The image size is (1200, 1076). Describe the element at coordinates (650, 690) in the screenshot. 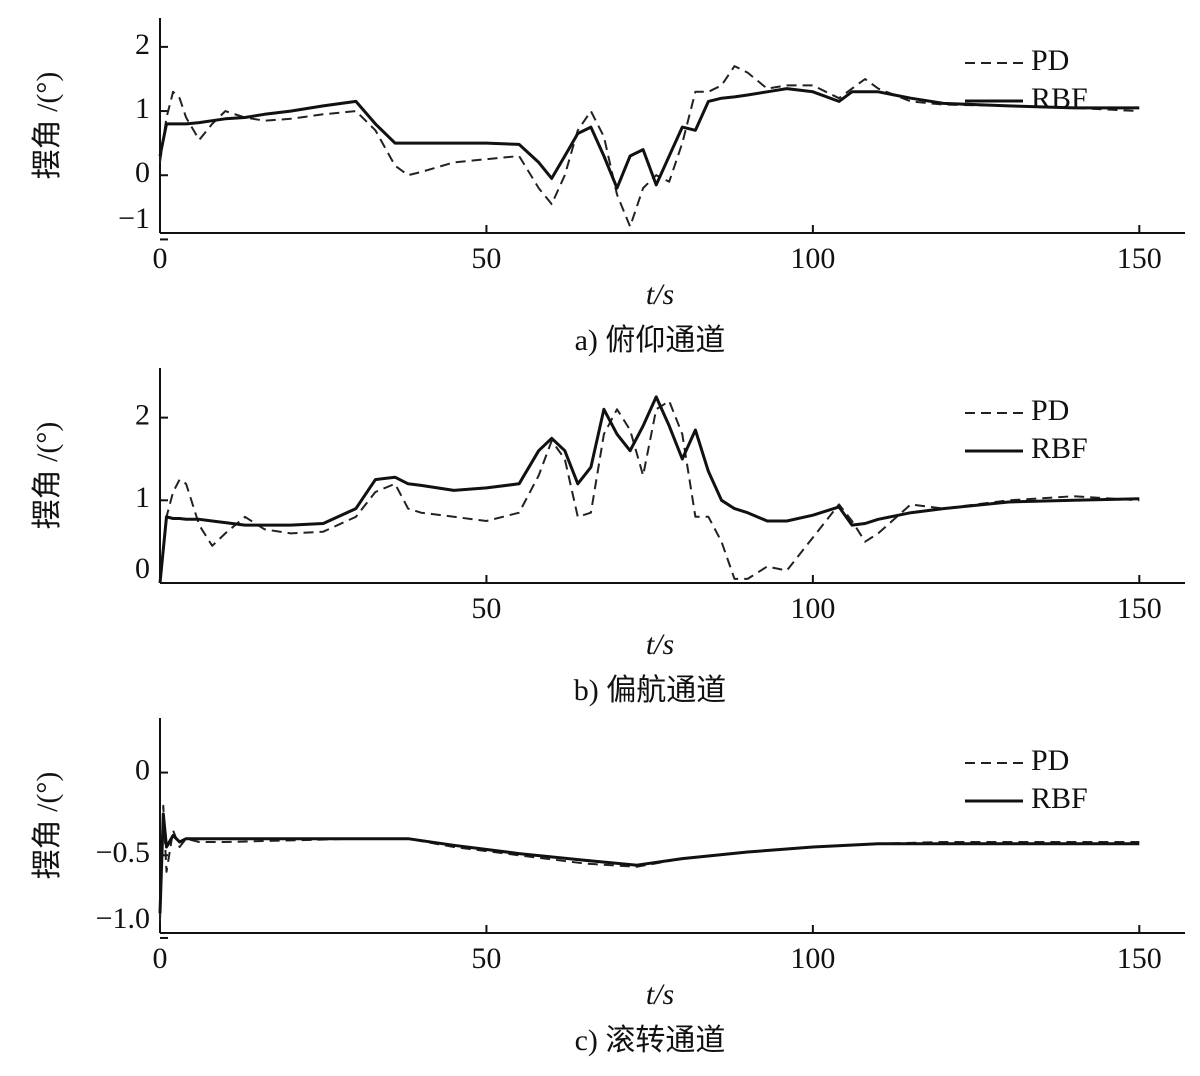

I see `caption: b) 偏航通道` at that location.